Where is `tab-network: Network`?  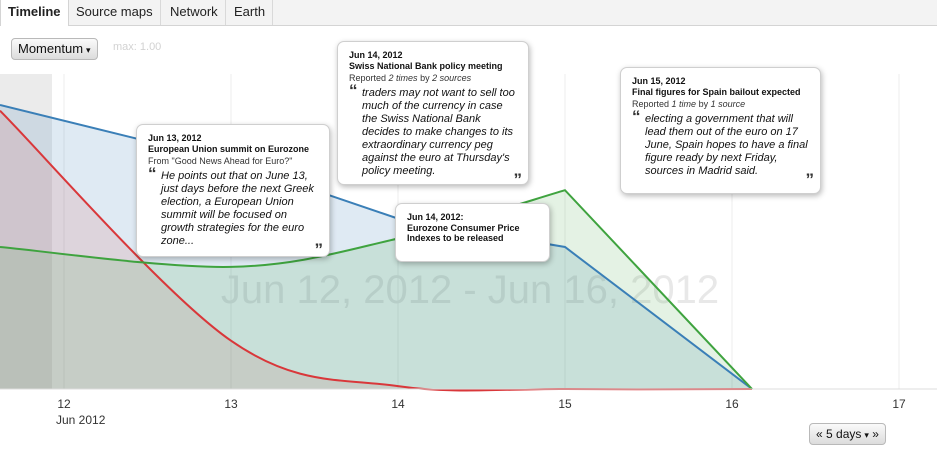 tab-network: Network is located at coordinates (194, 12).